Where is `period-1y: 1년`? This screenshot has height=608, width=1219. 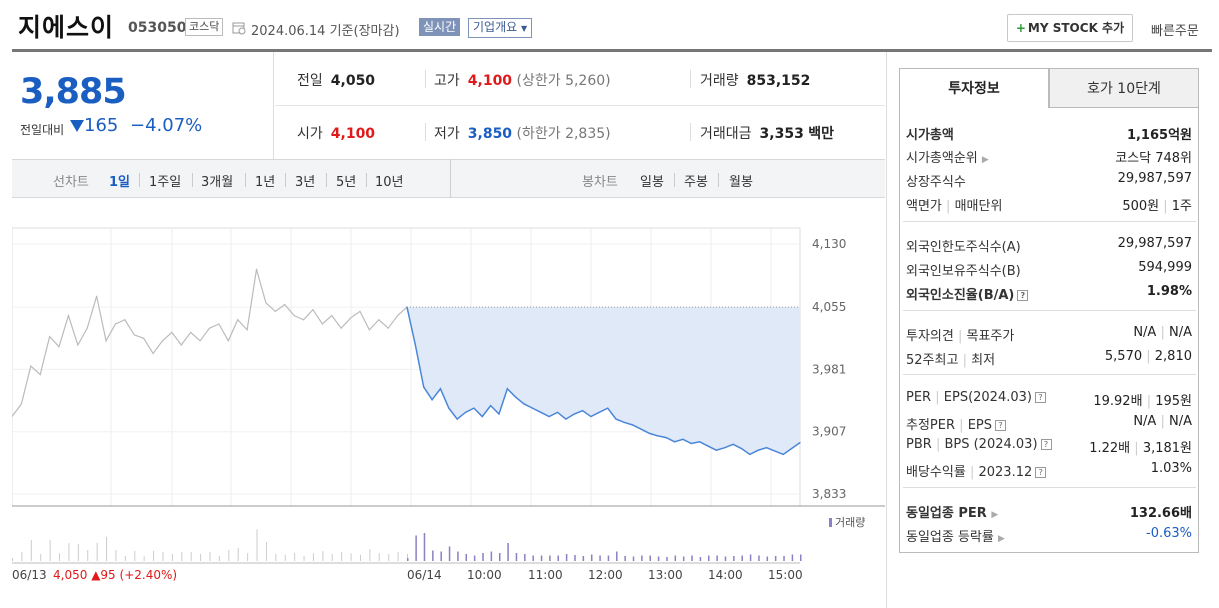
period-1y: 1년 is located at coordinates (265, 182).